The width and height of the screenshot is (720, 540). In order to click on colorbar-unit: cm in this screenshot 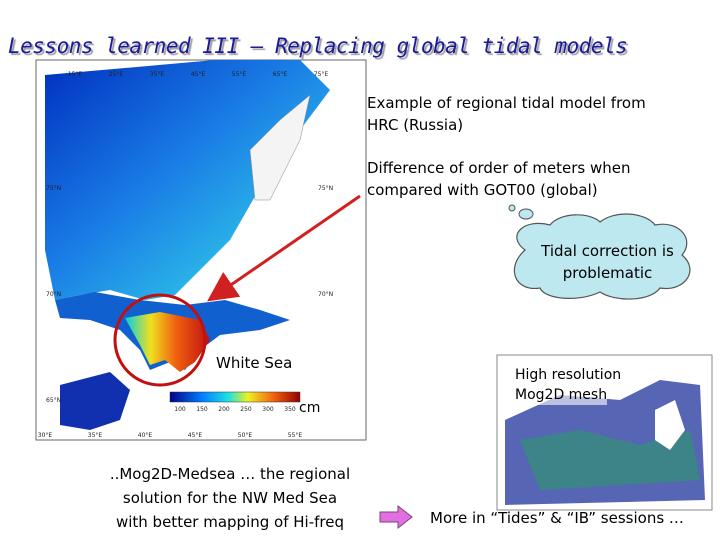, I will do `click(310, 408)`.